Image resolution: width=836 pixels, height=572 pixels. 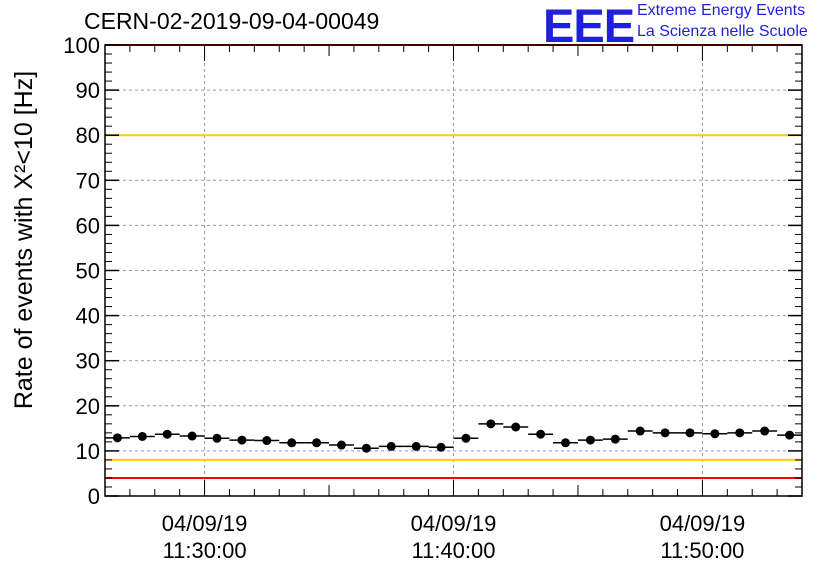 What do you see at coordinates (88, 90) in the screenshot?
I see `y-tick-label: 90` at bounding box center [88, 90].